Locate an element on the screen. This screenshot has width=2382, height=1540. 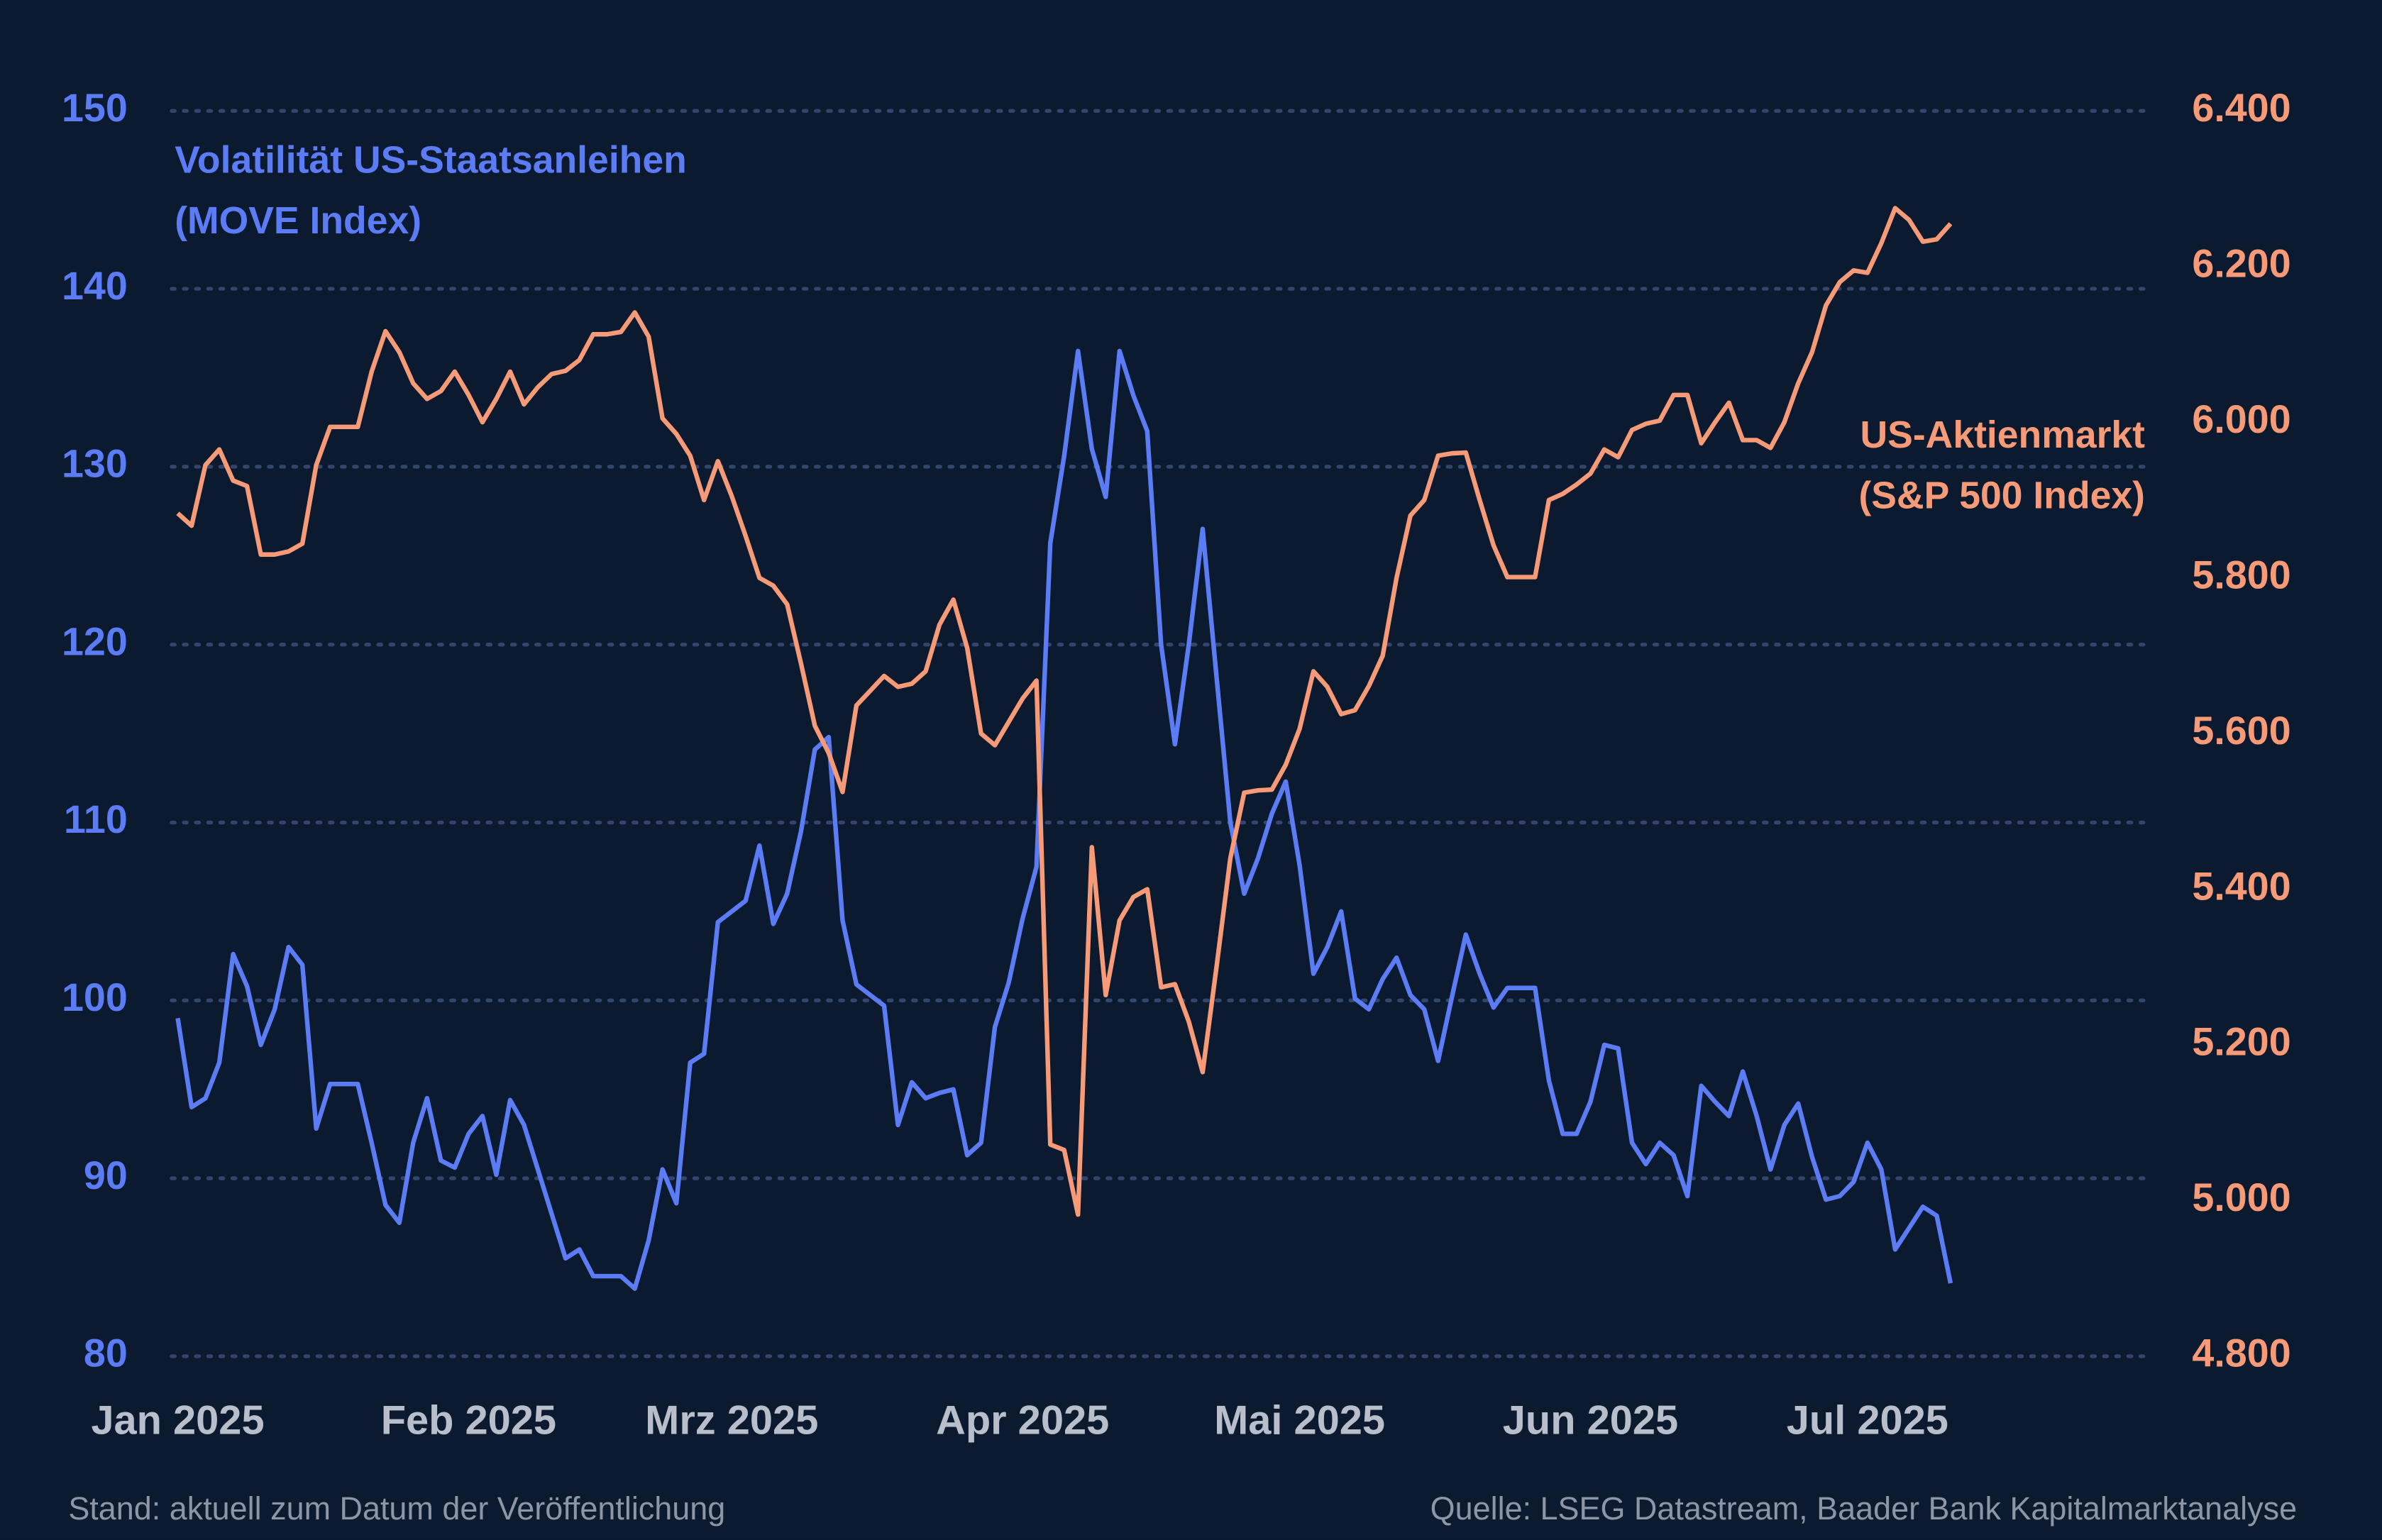
series-label: Volatilität US-Staatsanleihen is located at coordinates (431, 160).